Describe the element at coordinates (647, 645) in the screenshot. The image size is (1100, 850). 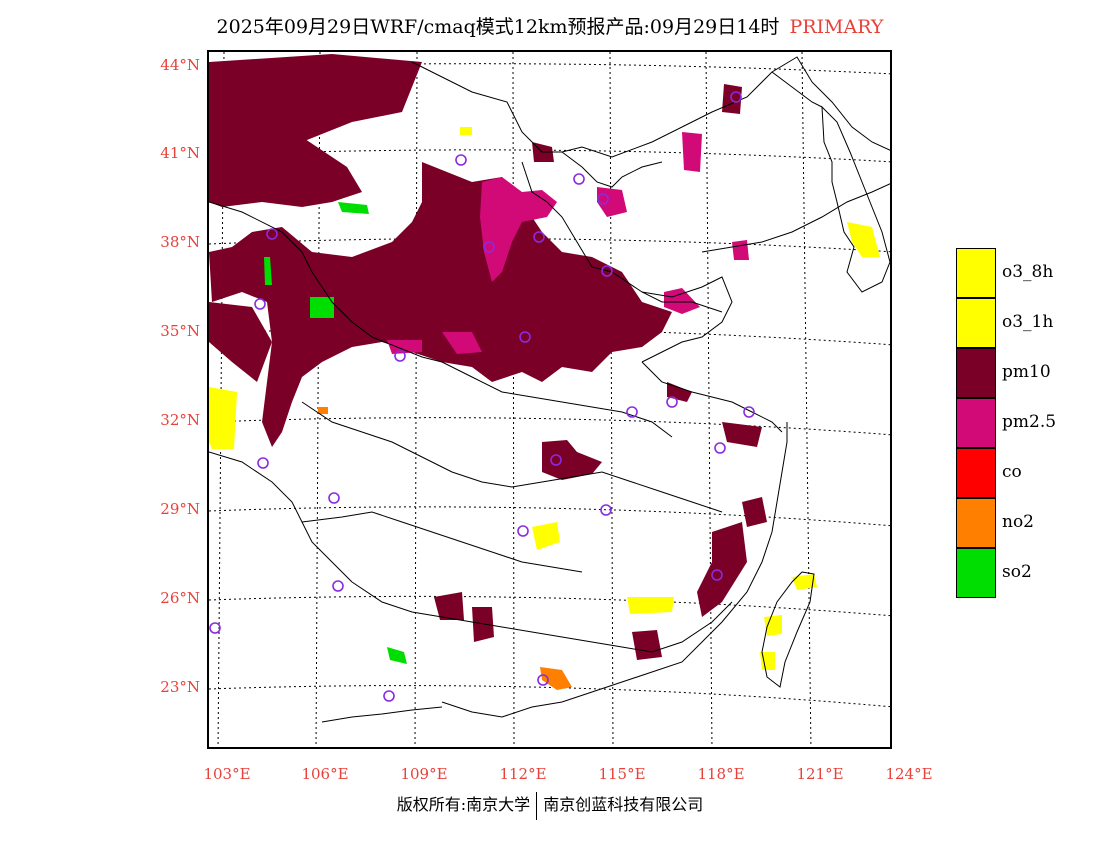
I see `pm10-guangdong` at that location.